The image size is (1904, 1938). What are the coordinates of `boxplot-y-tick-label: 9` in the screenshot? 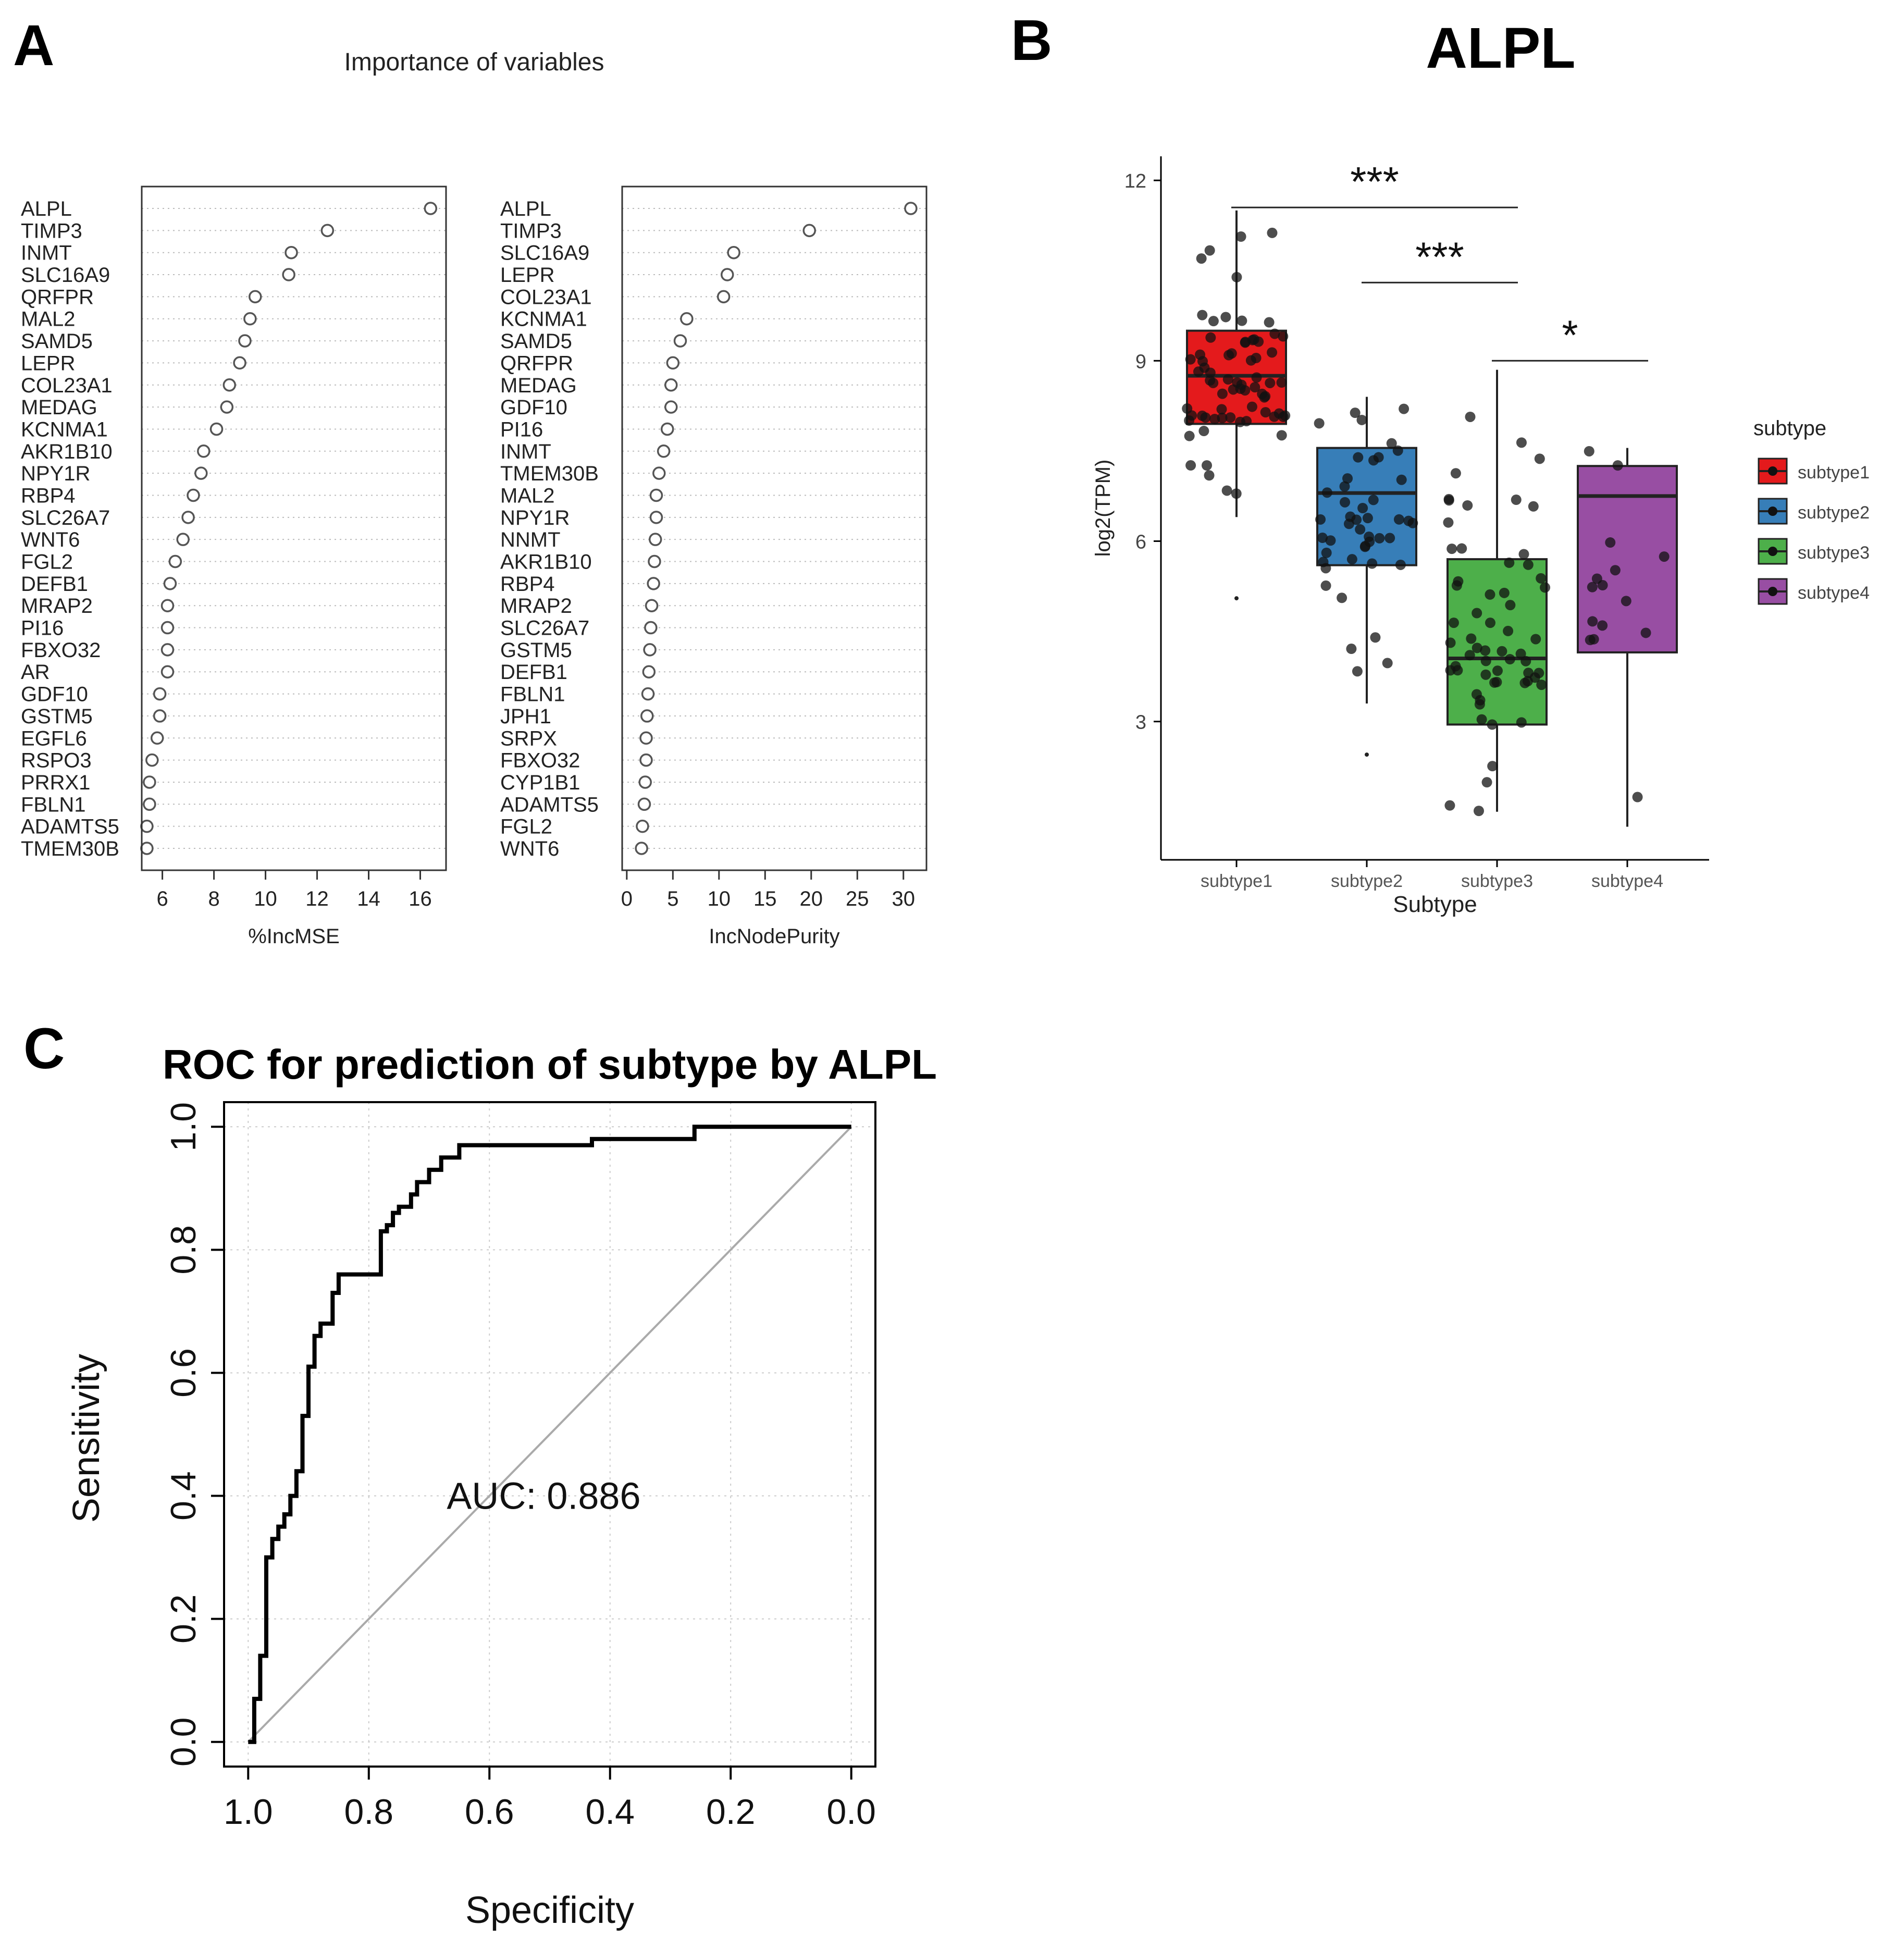 It's located at (1140, 362).